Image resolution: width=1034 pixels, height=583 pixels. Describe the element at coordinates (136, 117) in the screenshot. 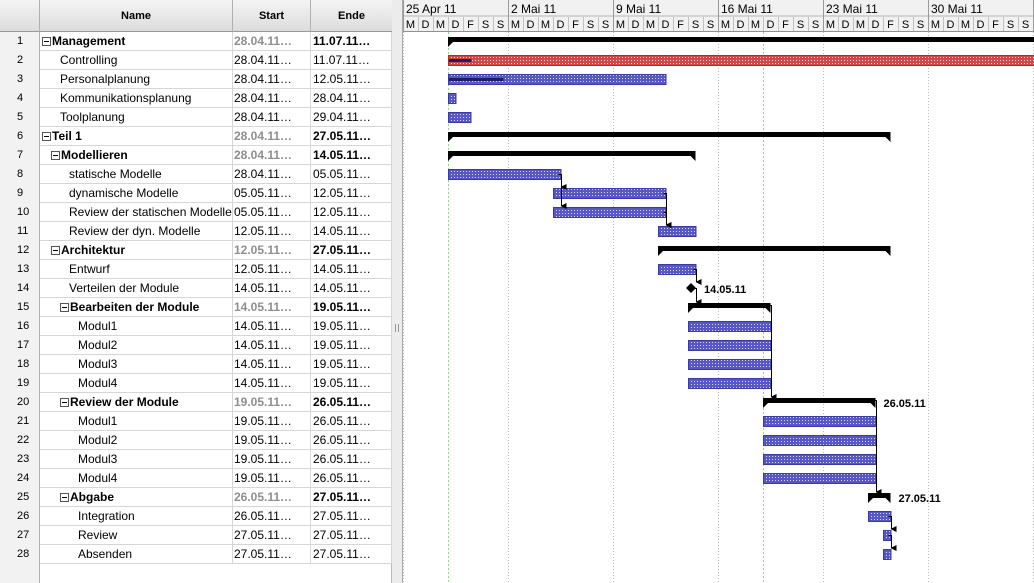

I see `task-name-cell: Toolplanung` at that location.